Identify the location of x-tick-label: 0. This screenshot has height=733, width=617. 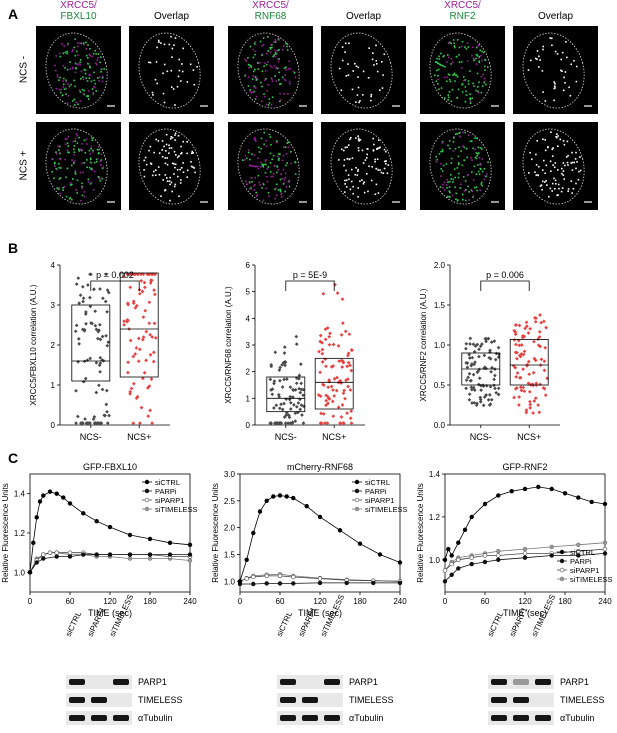
(445, 601).